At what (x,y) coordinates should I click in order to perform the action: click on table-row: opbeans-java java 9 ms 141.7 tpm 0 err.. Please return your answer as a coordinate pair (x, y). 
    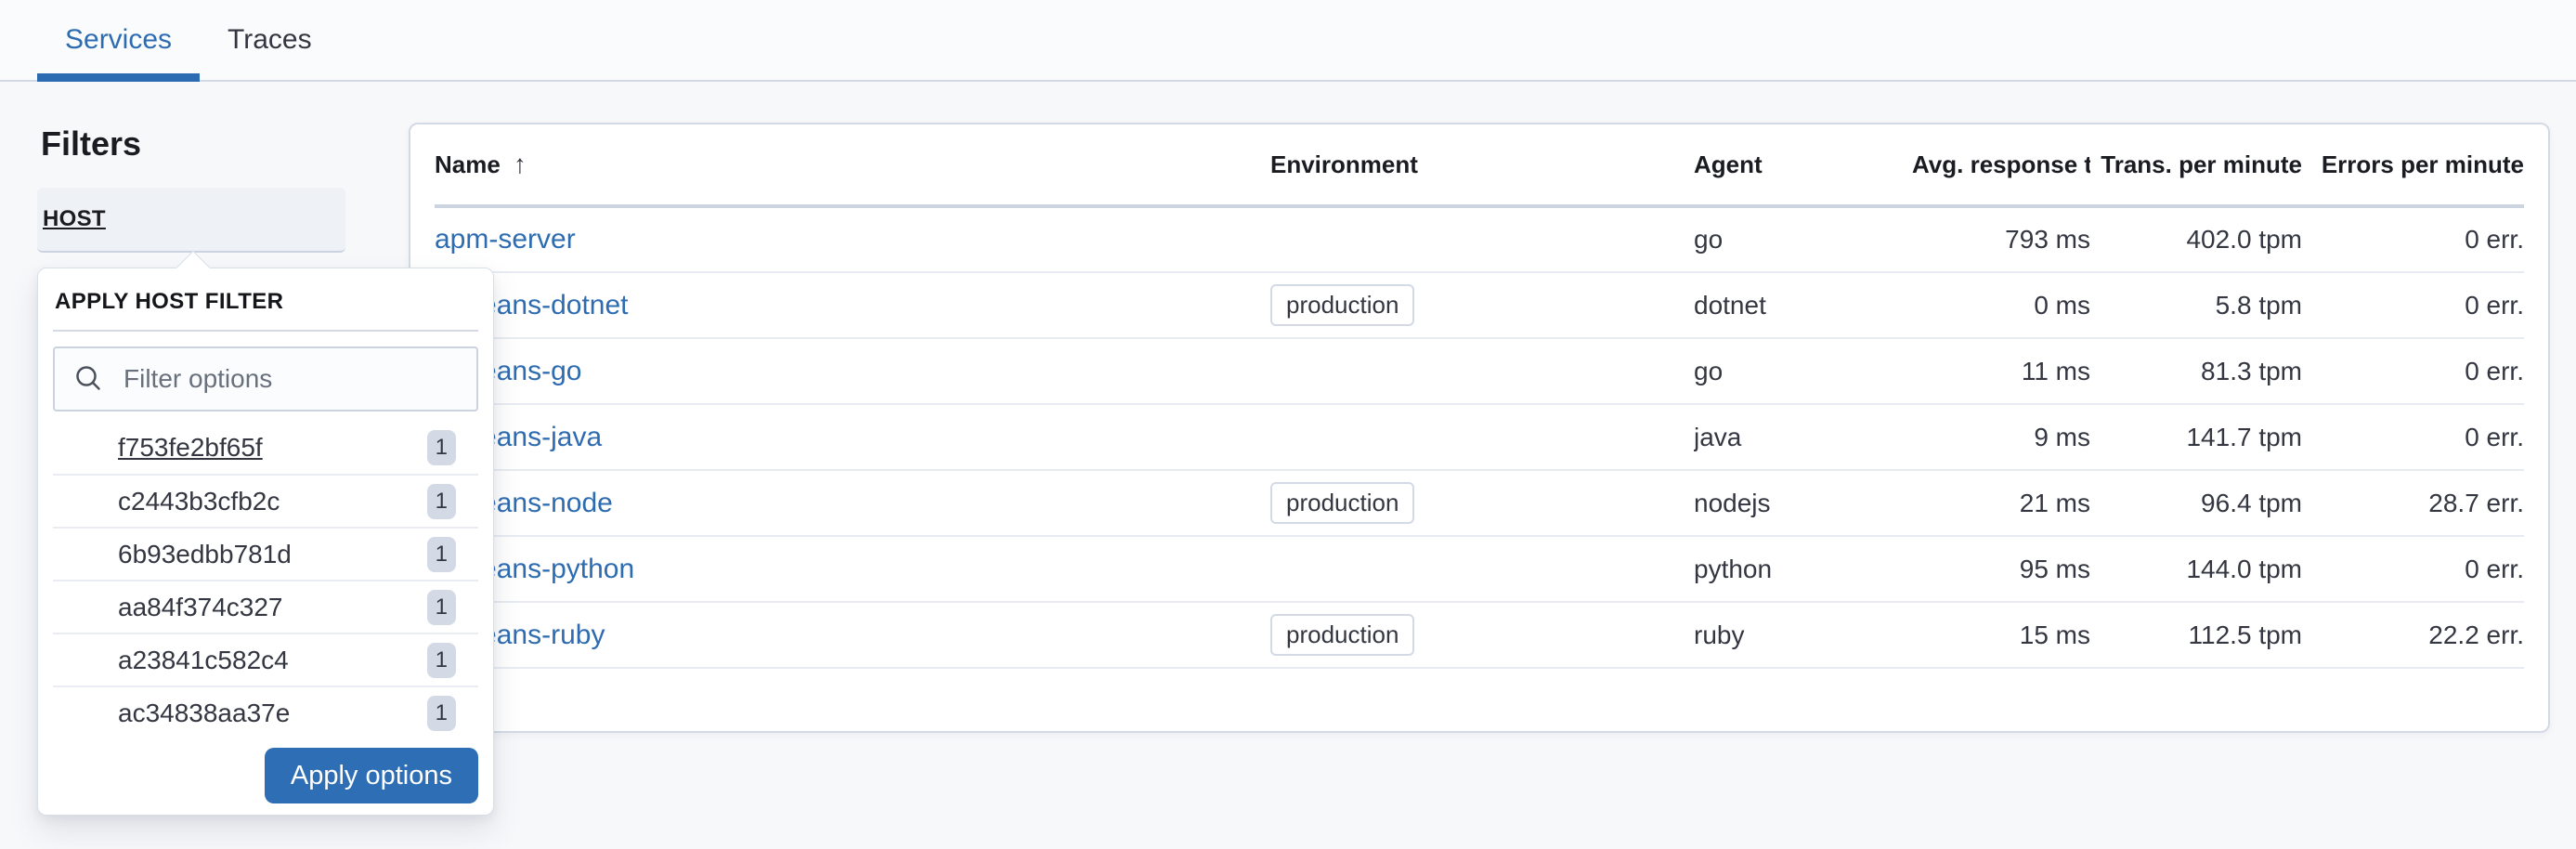
    Looking at the image, I should click on (1479, 437).